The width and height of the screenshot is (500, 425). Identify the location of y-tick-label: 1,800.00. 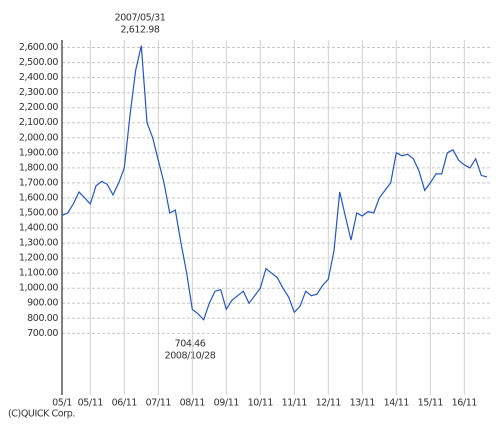
(38, 167).